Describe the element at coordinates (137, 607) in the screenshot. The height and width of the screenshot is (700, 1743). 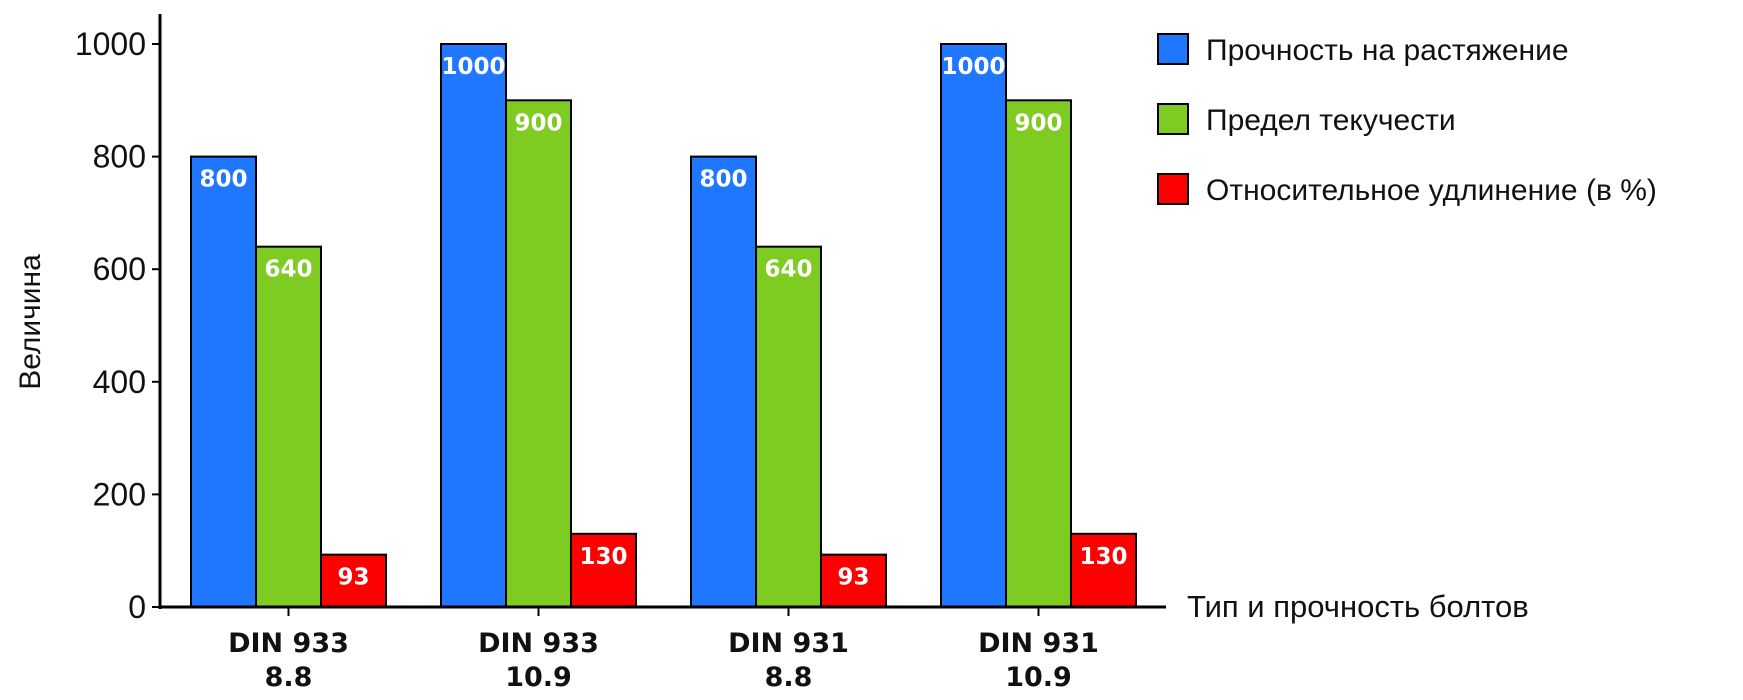
I see `y-tick-label: 0` at that location.